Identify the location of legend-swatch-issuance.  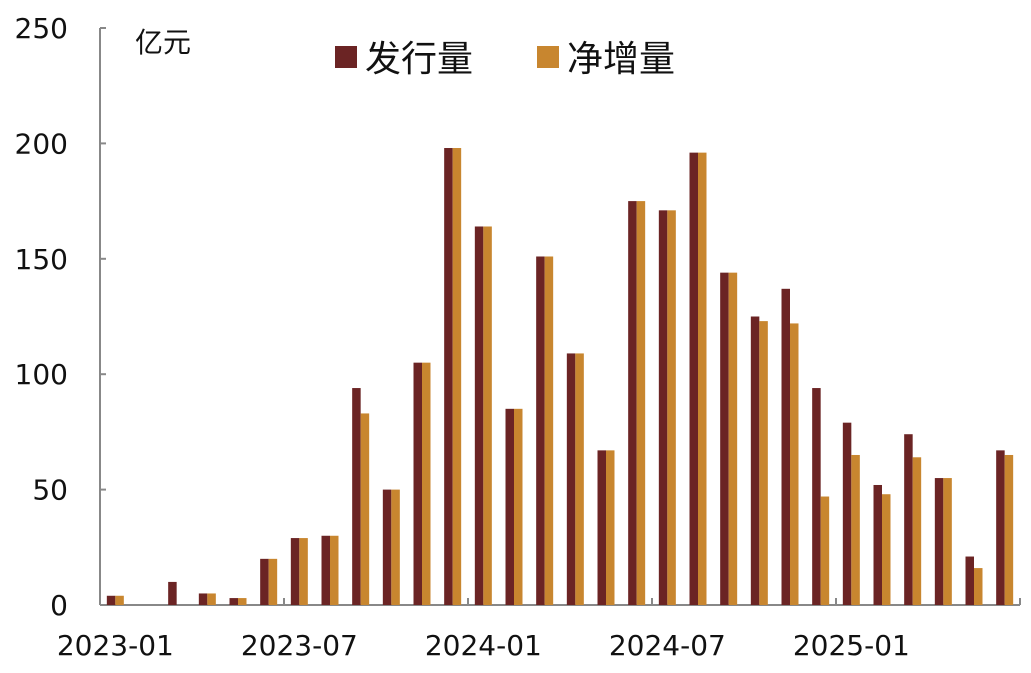
(346, 57).